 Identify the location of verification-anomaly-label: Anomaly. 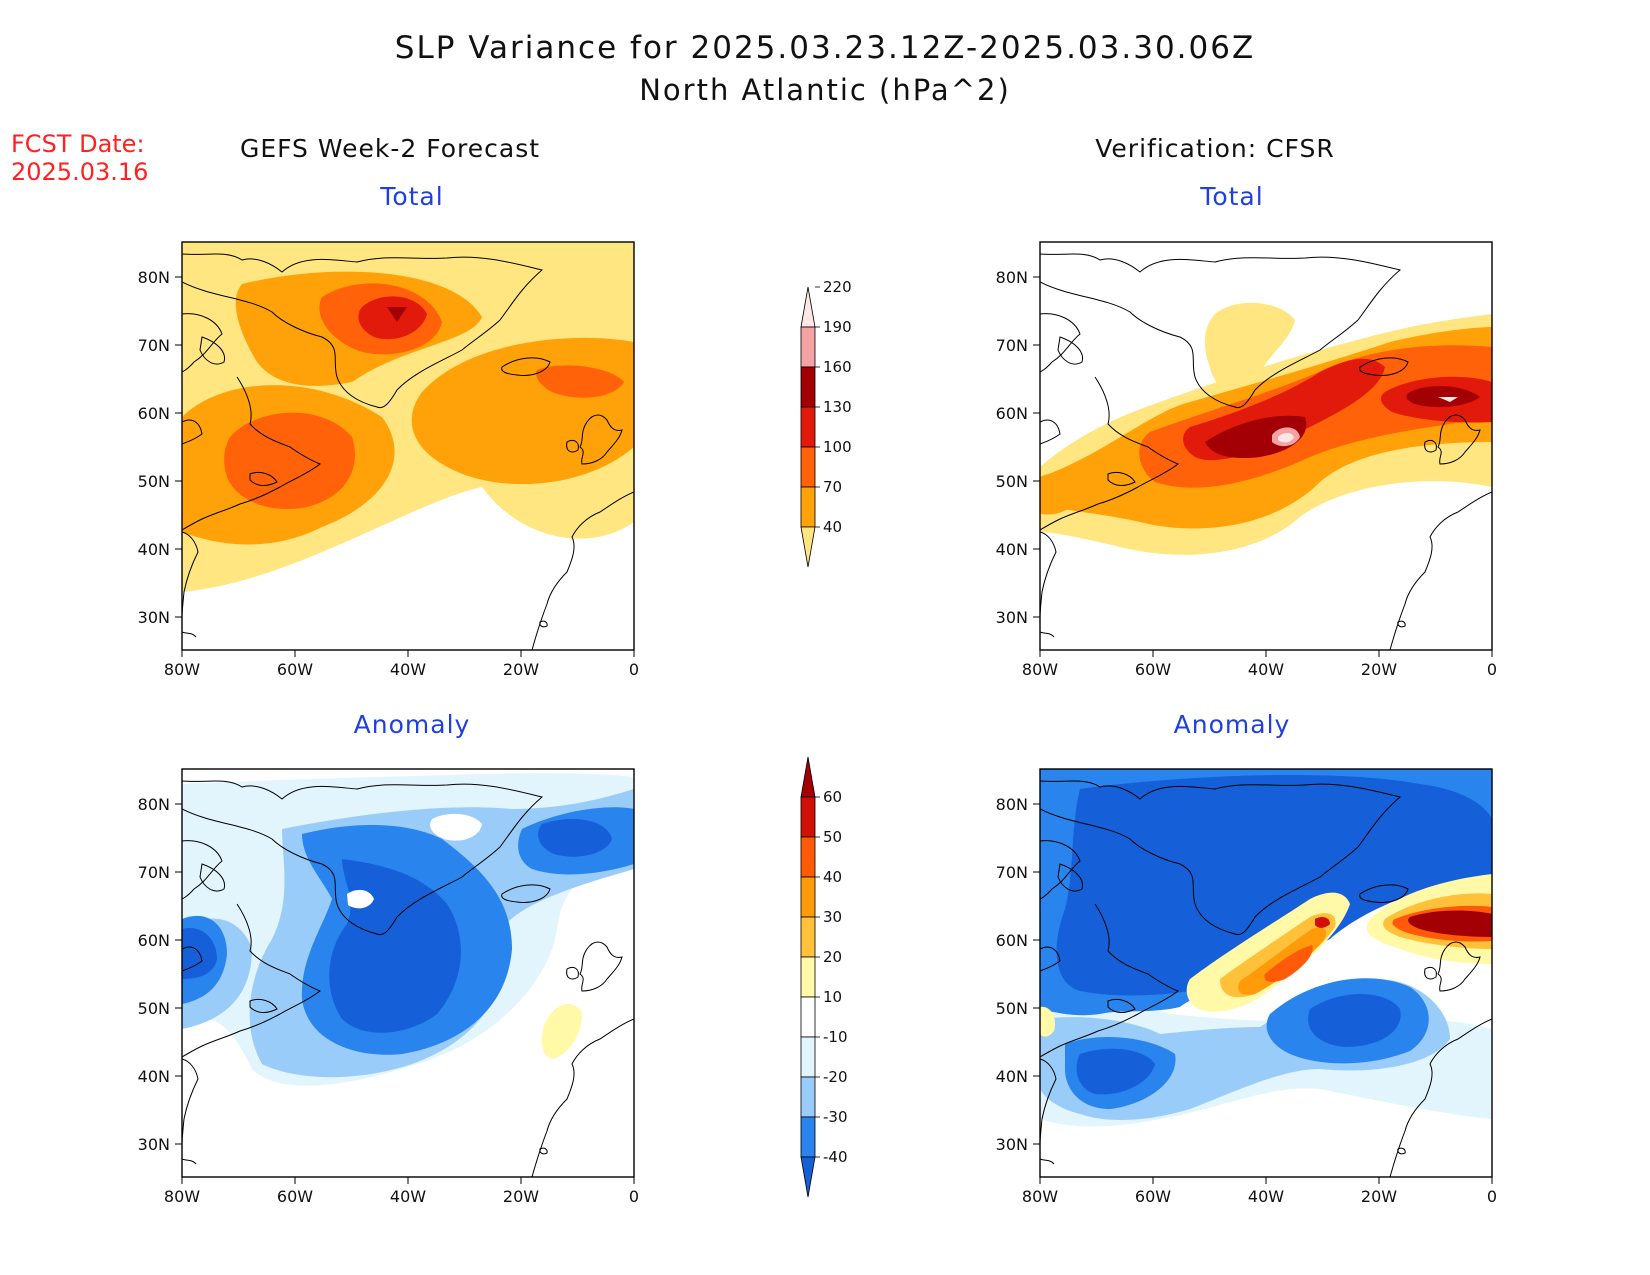
(1232, 724).